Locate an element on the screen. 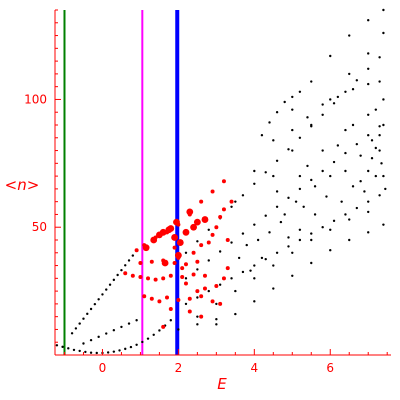  x-tick-label: 6 is located at coordinates (330, 368).